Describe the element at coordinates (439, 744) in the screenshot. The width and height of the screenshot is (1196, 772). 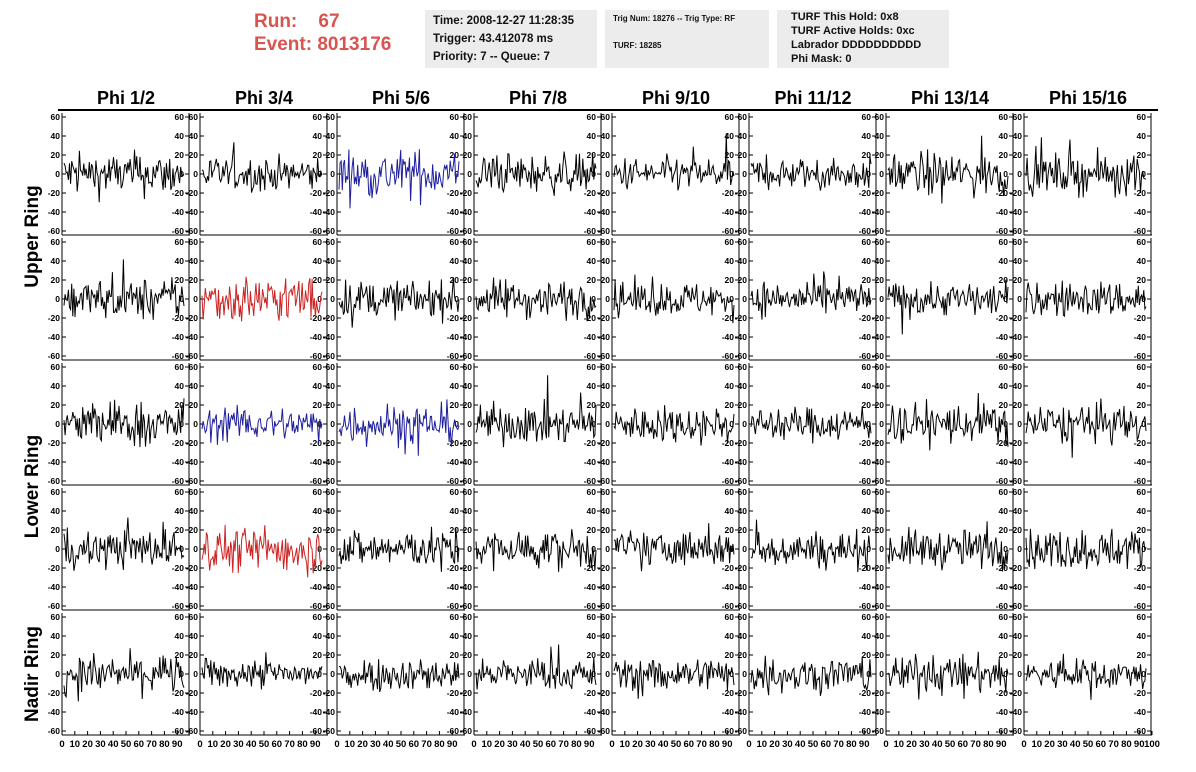
I see `x-tick-label: 80` at that location.